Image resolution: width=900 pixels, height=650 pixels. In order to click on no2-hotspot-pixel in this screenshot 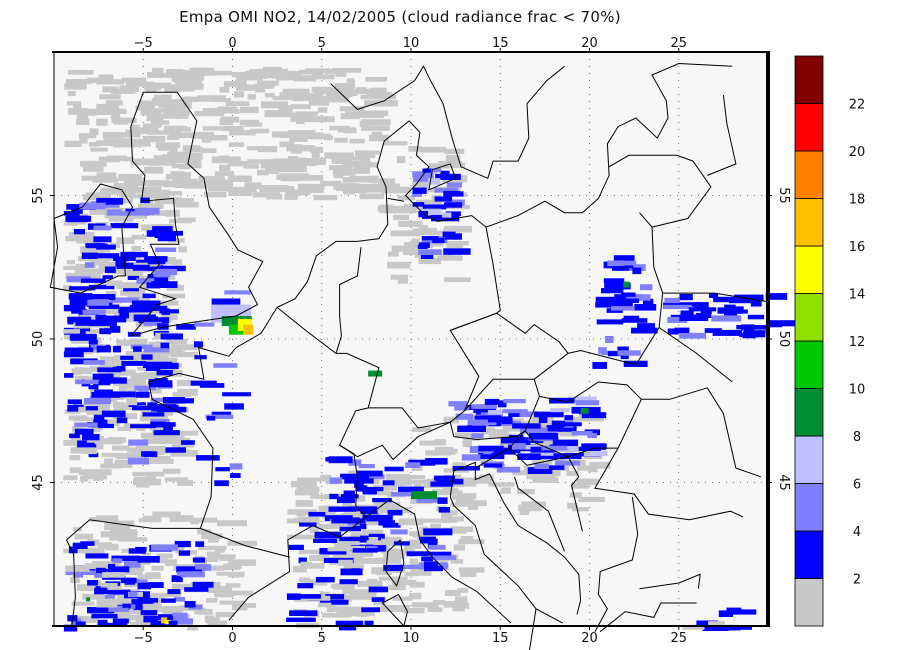, I will do `click(424, 495)`.